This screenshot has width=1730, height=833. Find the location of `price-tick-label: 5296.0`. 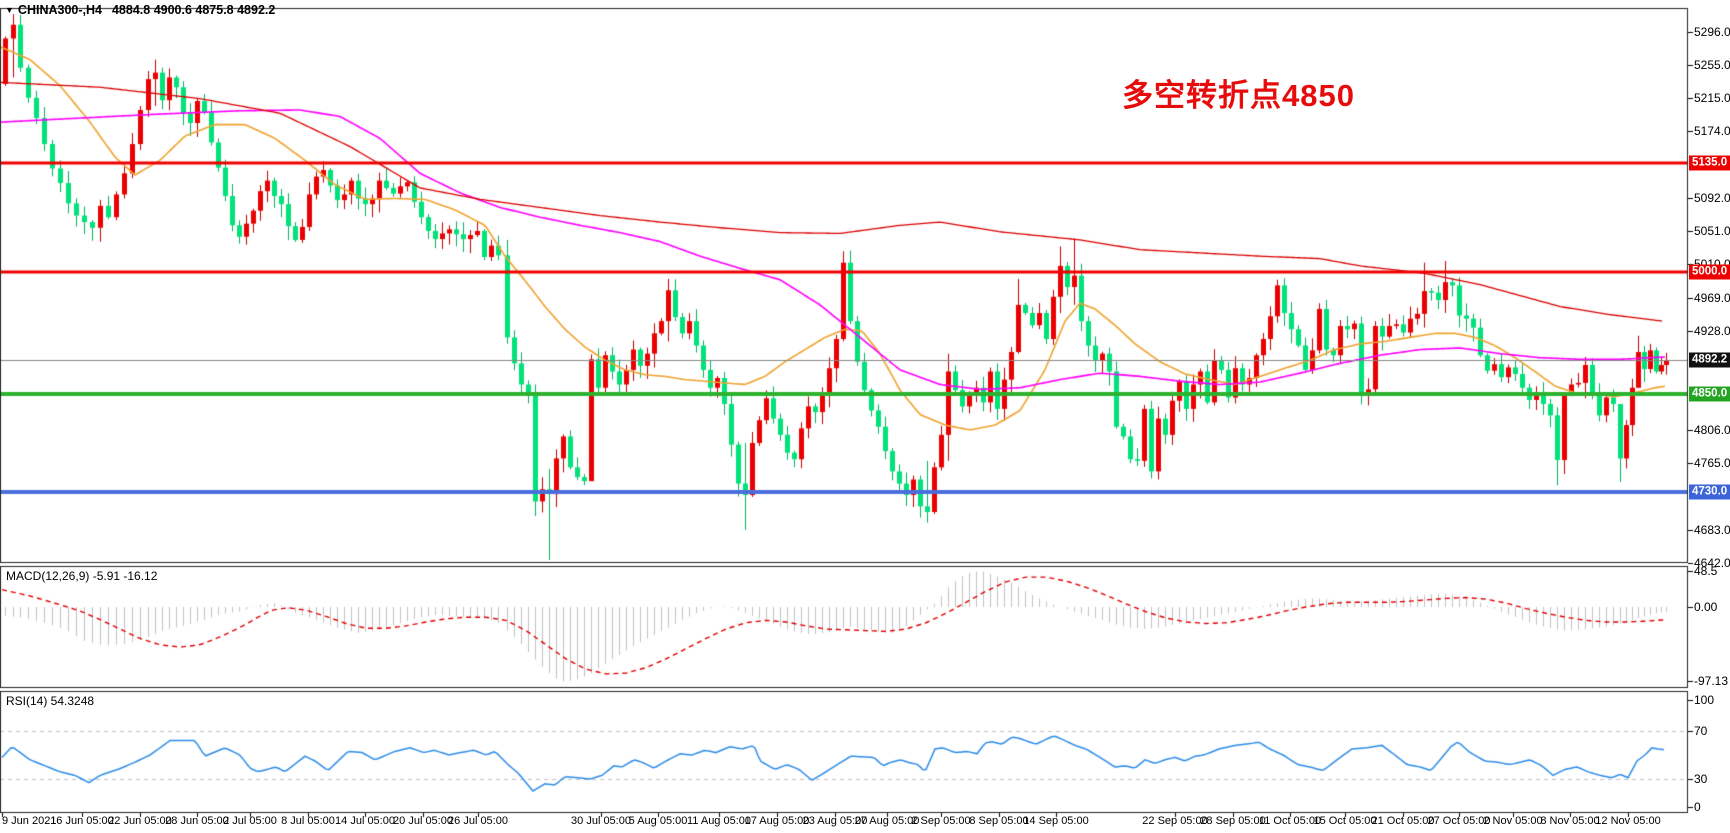

price-tick-label: 5296.0 is located at coordinates (1712, 32).